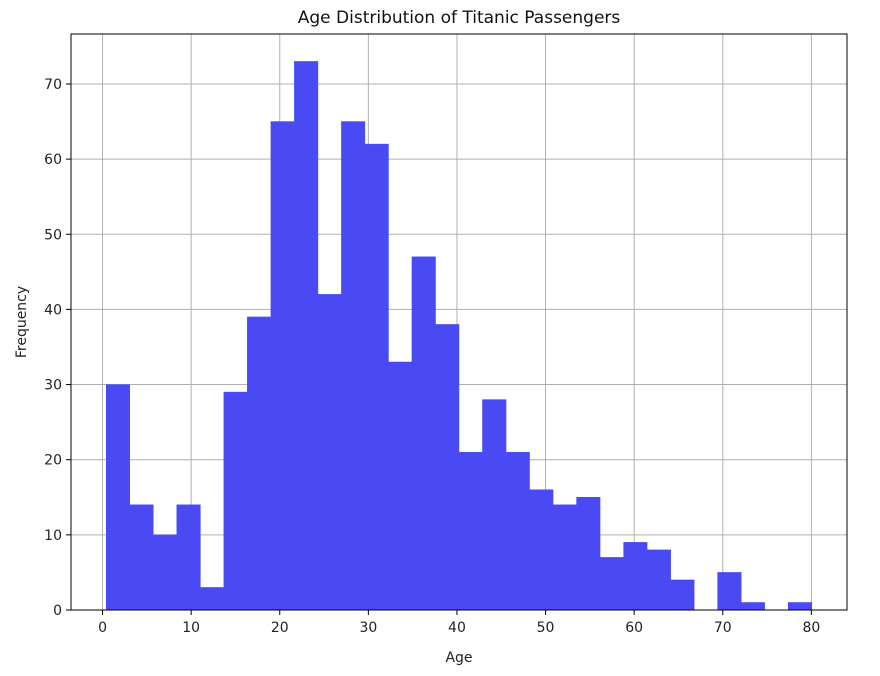  What do you see at coordinates (723, 628) in the screenshot?
I see `x-tick-label: 70` at bounding box center [723, 628].